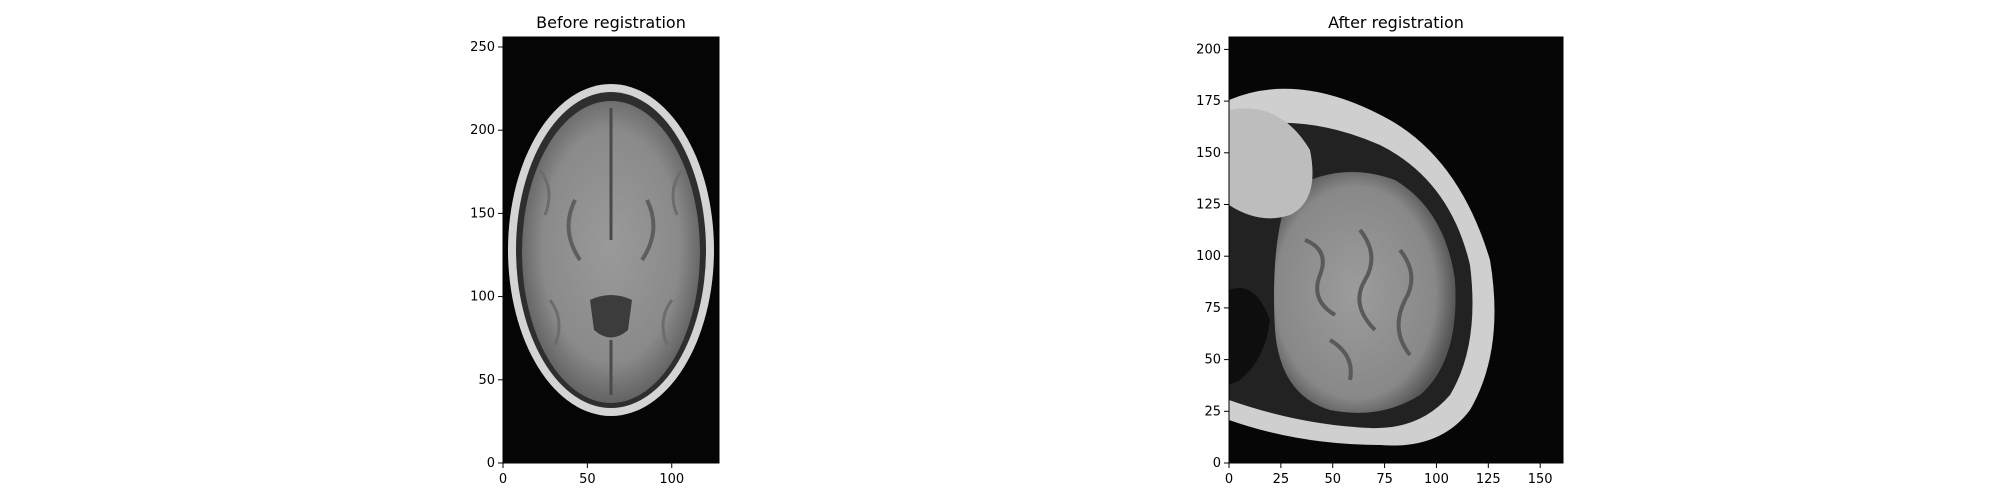 This screenshot has height=500, width=2000. Describe the element at coordinates (1208, 205) in the screenshot. I see `y-tick-label: 125` at that location.